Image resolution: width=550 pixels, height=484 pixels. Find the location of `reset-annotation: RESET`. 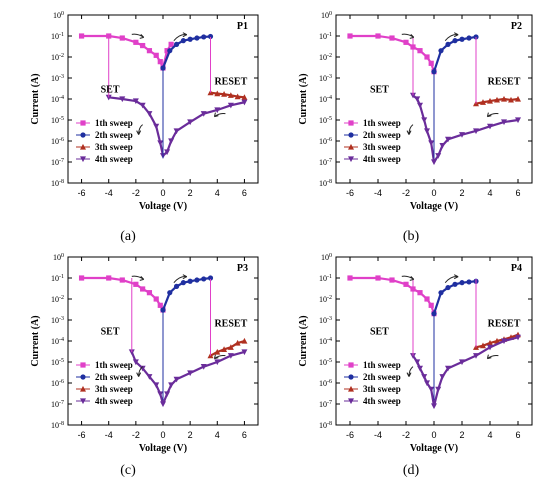

reset-annotation: RESET is located at coordinates (504, 81).